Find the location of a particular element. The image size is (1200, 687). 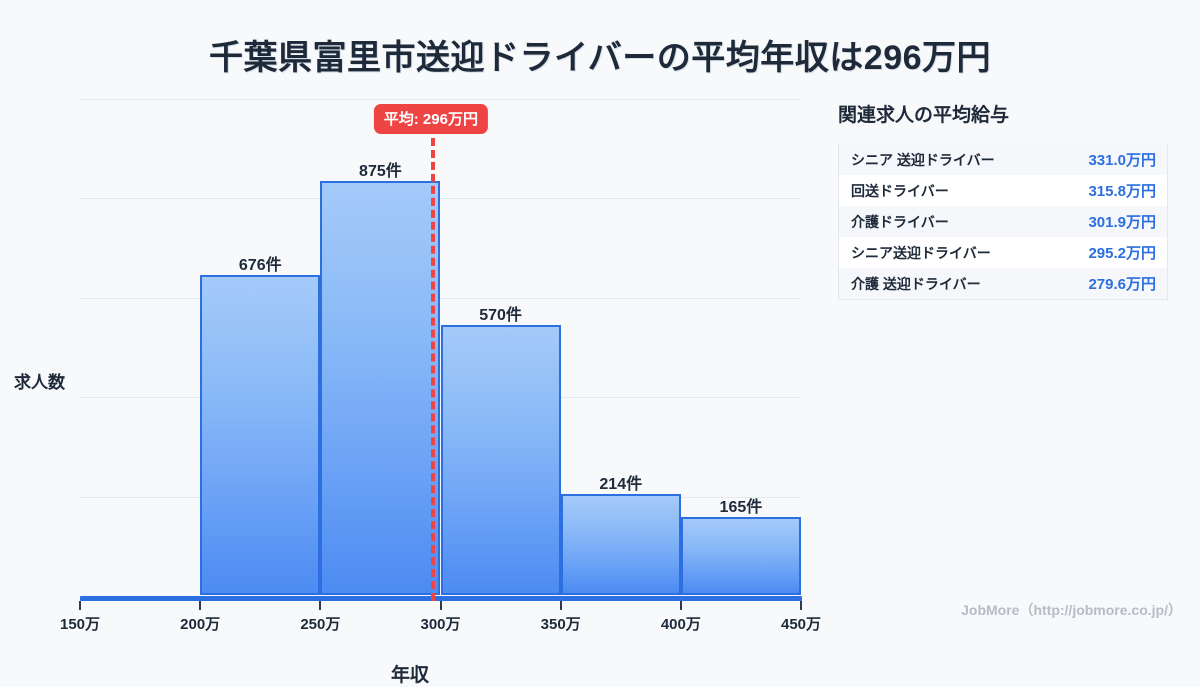

x-axis-tick-label: 250万 is located at coordinates (320, 624).